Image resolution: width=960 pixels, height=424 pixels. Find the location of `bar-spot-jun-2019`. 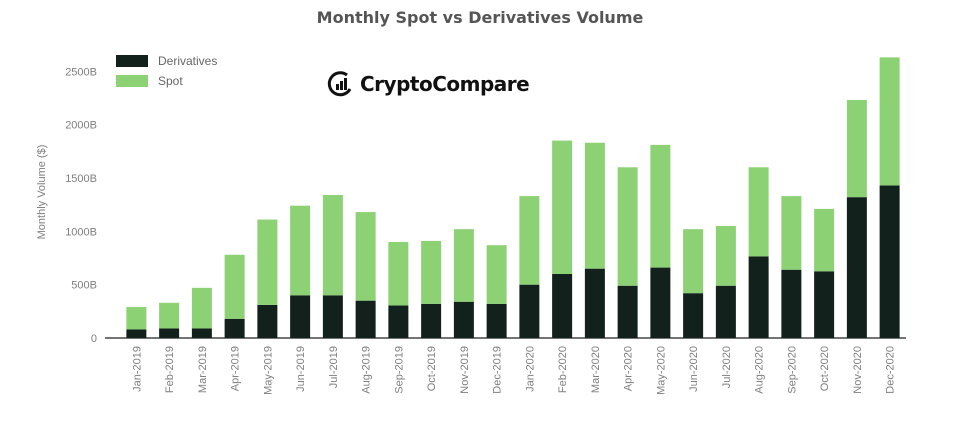

bar-spot-jun-2019 is located at coordinates (300, 250).